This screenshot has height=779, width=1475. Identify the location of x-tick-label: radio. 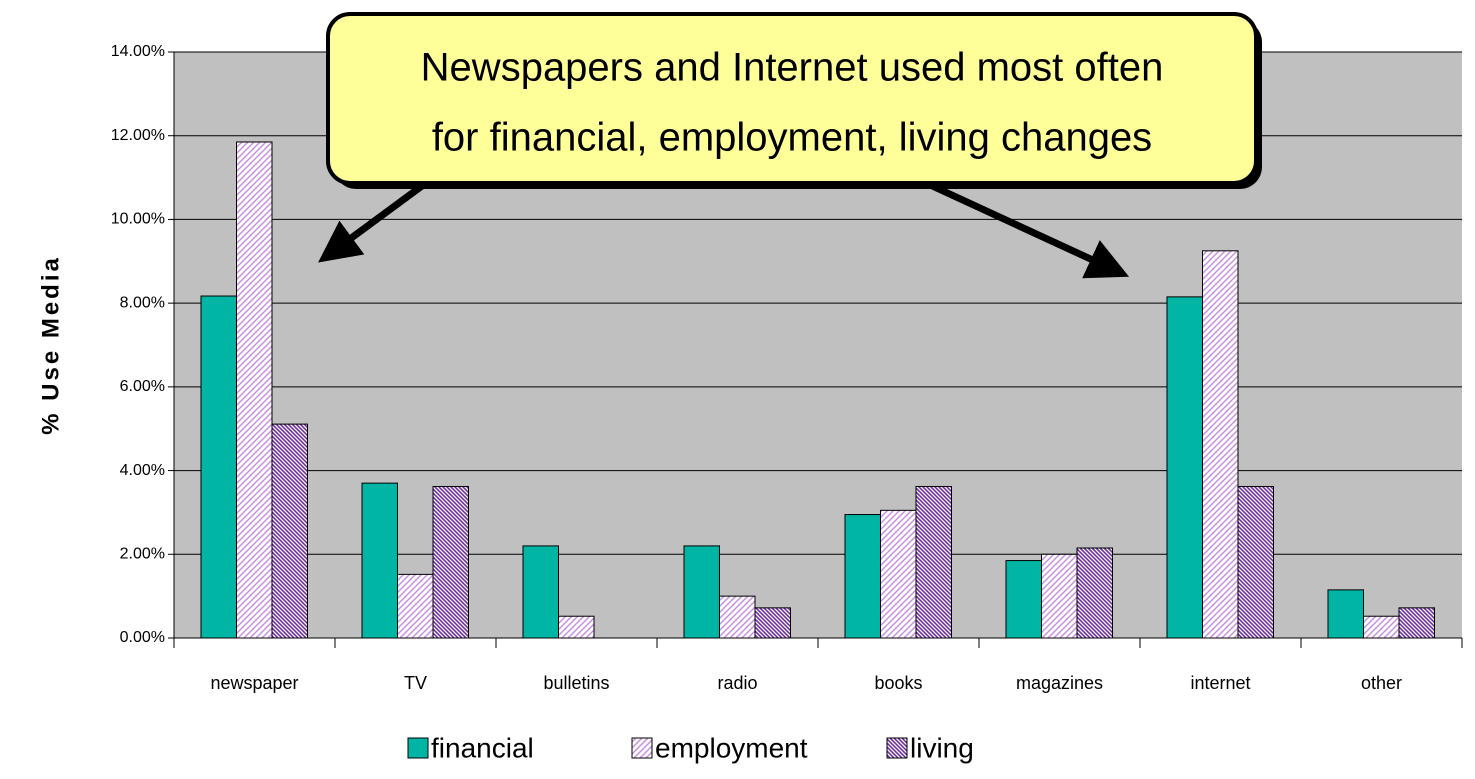
(737, 683).